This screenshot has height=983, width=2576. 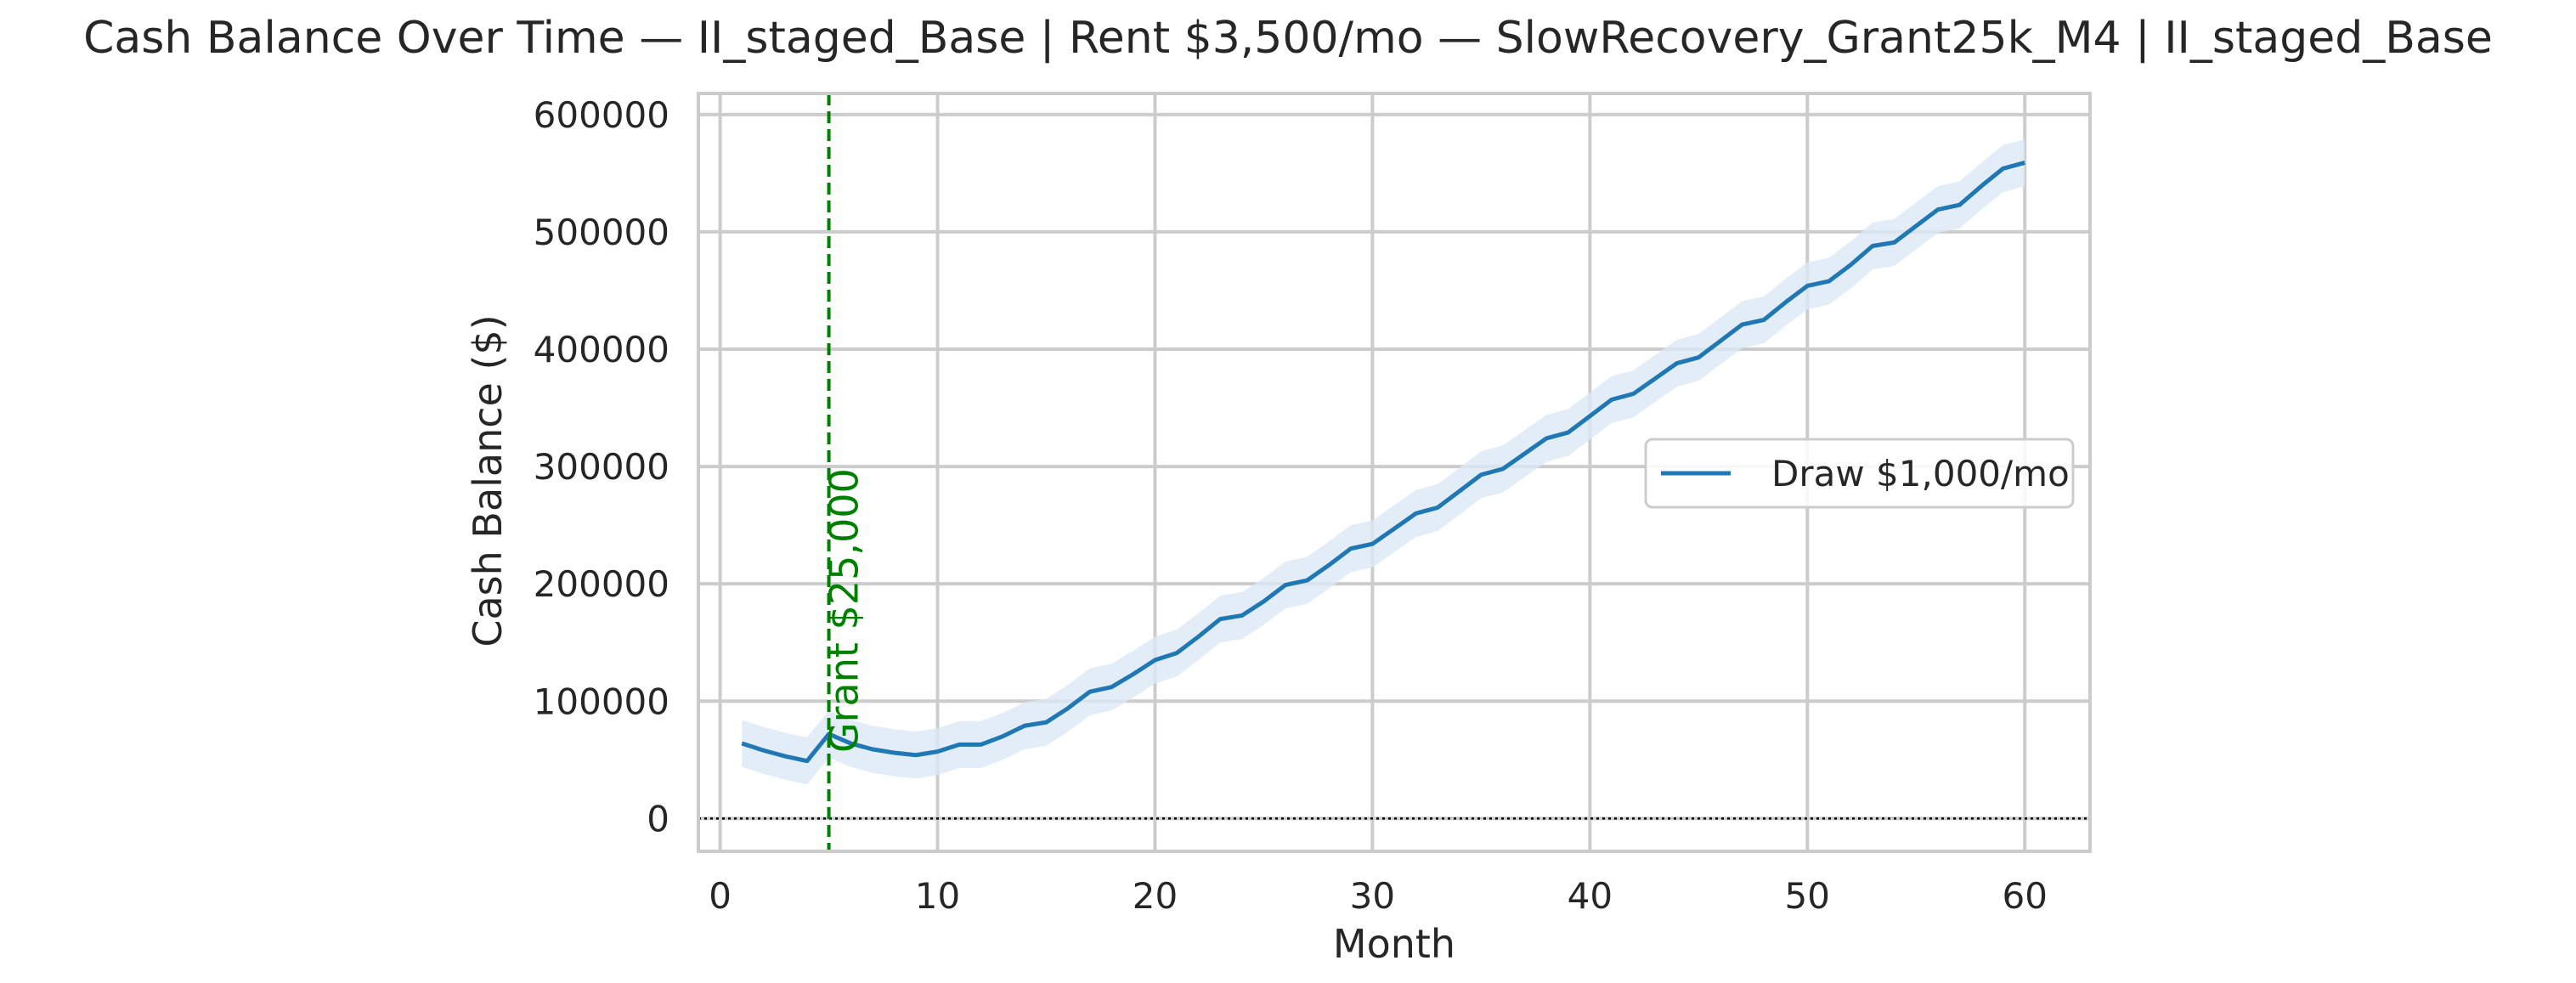 I want to click on legend-box, so click(x=1860, y=473).